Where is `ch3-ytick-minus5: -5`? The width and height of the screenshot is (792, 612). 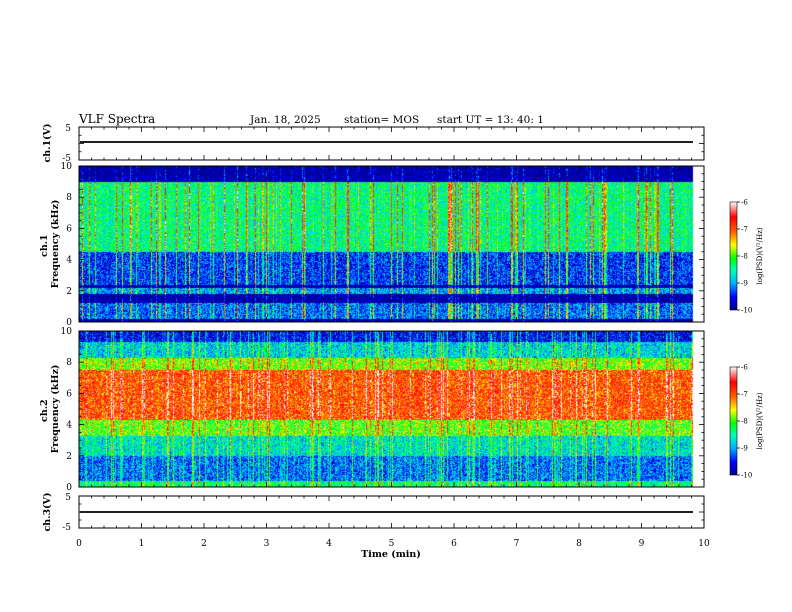 ch3-ytick-minus5: -5 is located at coordinates (66, 528).